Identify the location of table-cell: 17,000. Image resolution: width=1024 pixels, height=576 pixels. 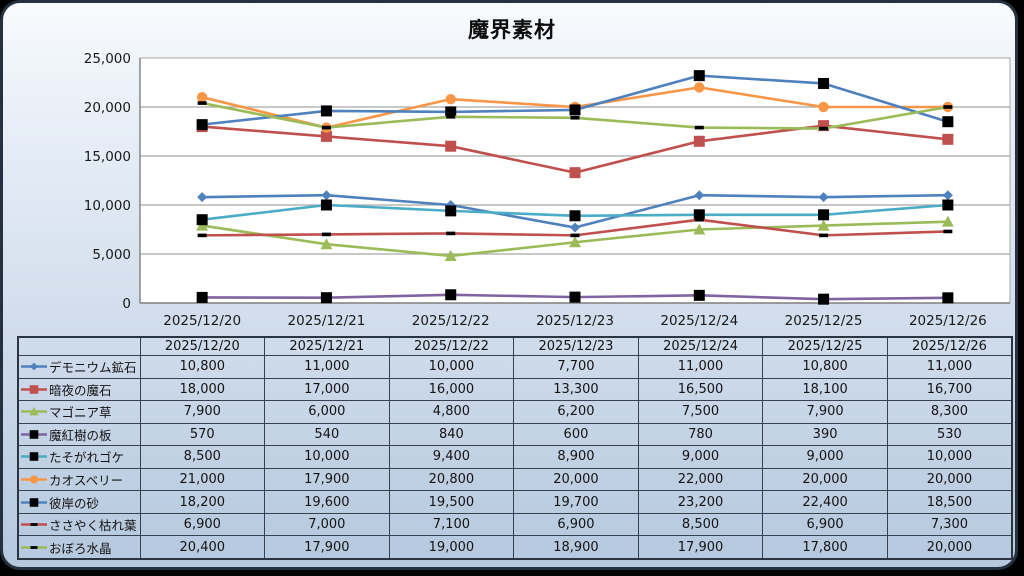
(327, 389).